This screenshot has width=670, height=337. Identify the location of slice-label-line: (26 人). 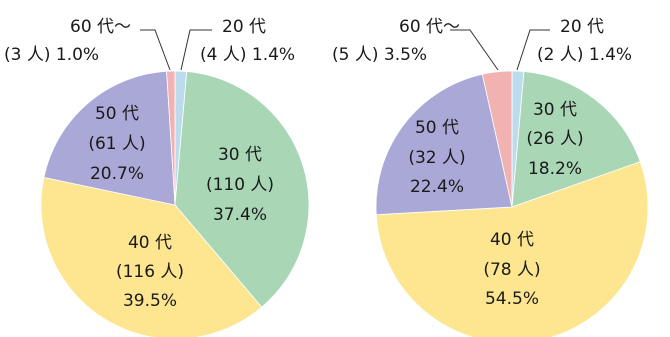
(554, 139).